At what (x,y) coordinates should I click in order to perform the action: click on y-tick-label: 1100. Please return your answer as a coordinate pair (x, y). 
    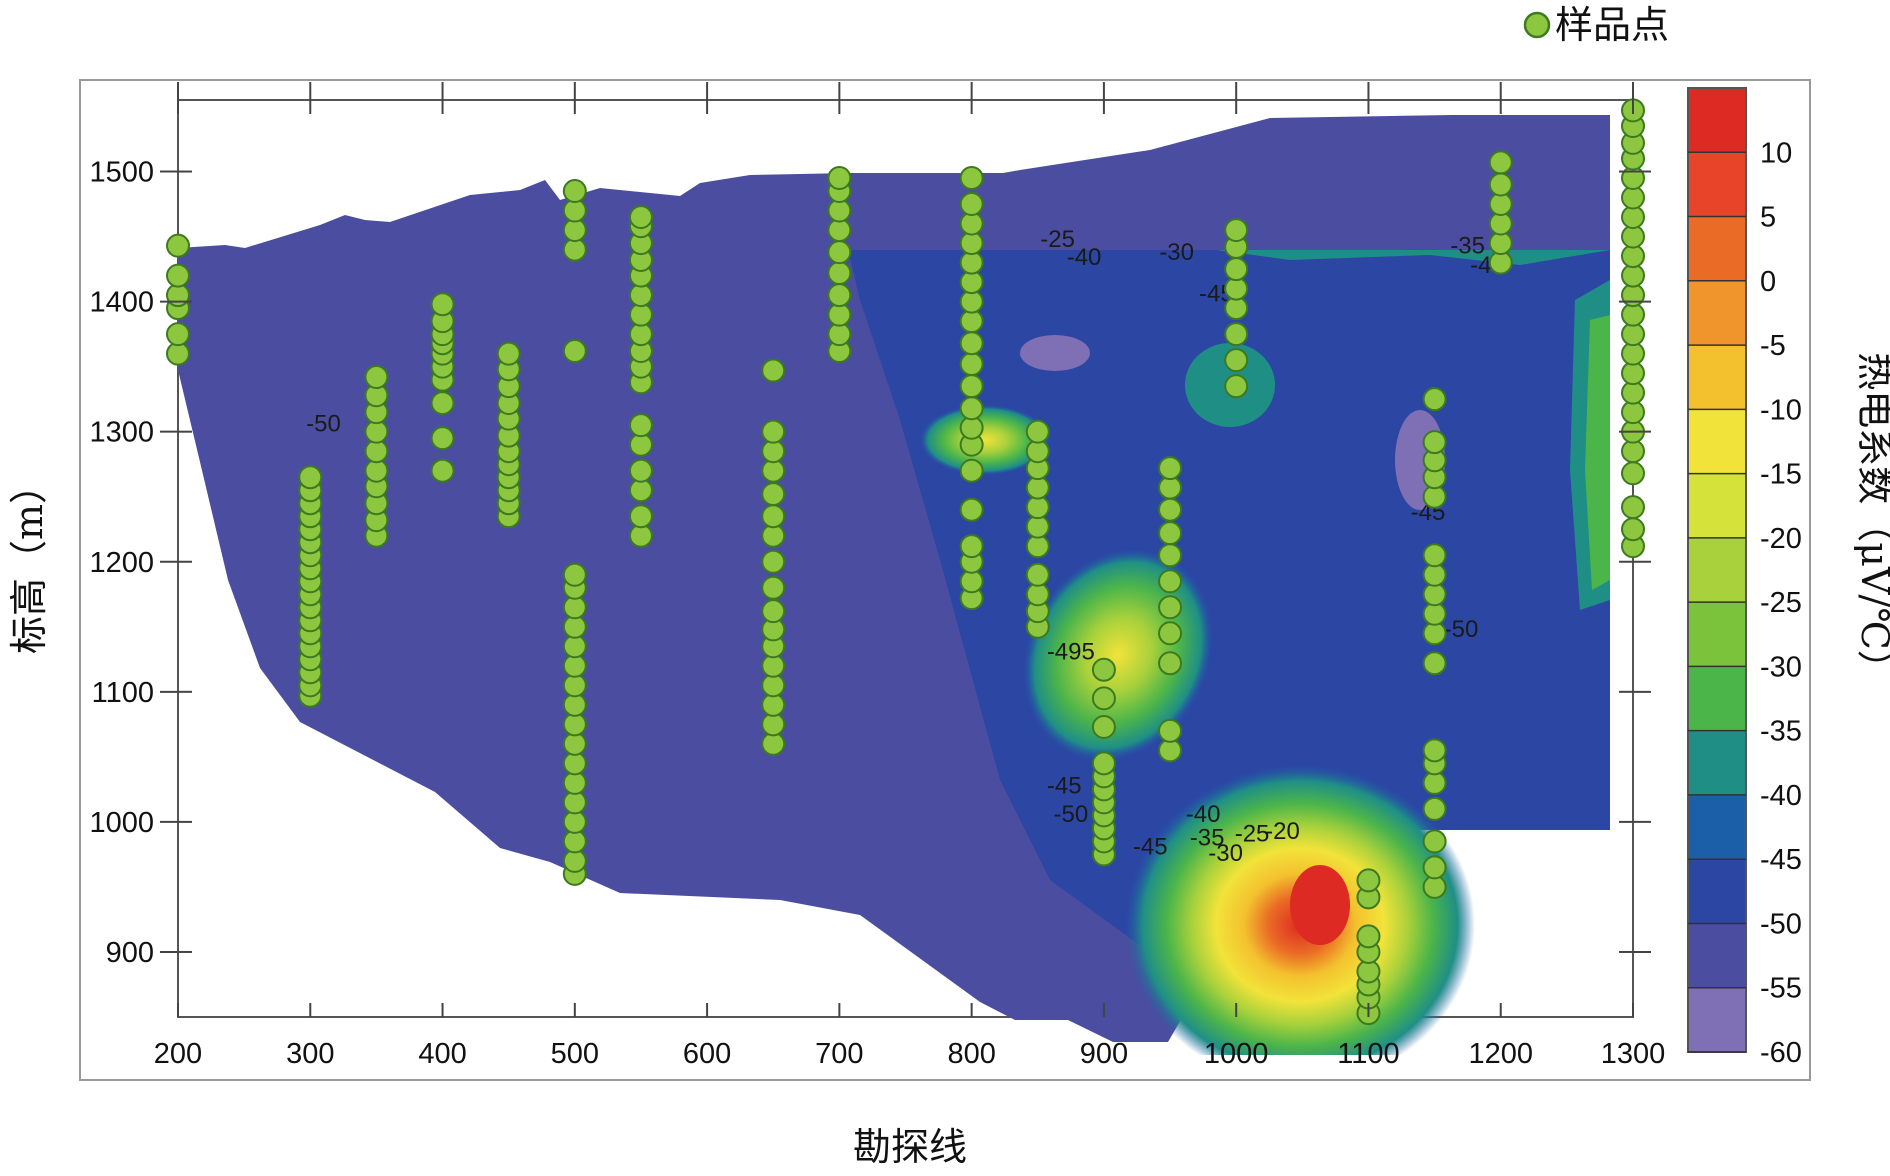
    Looking at the image, I should click on (123, 693).